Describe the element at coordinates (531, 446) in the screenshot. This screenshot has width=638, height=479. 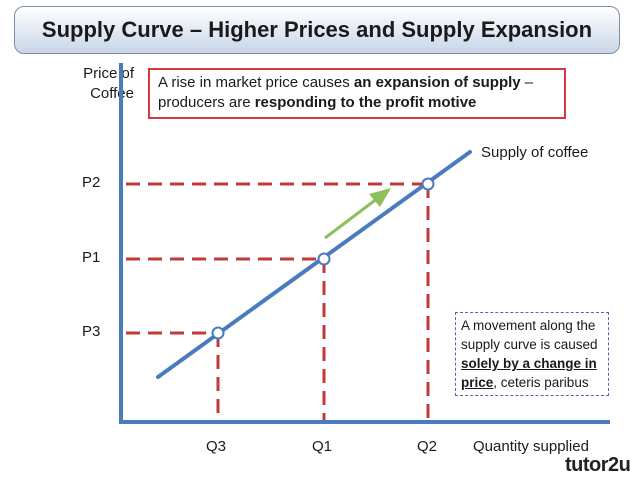
I see `x-axis-label: Quantity supplied` at that location.